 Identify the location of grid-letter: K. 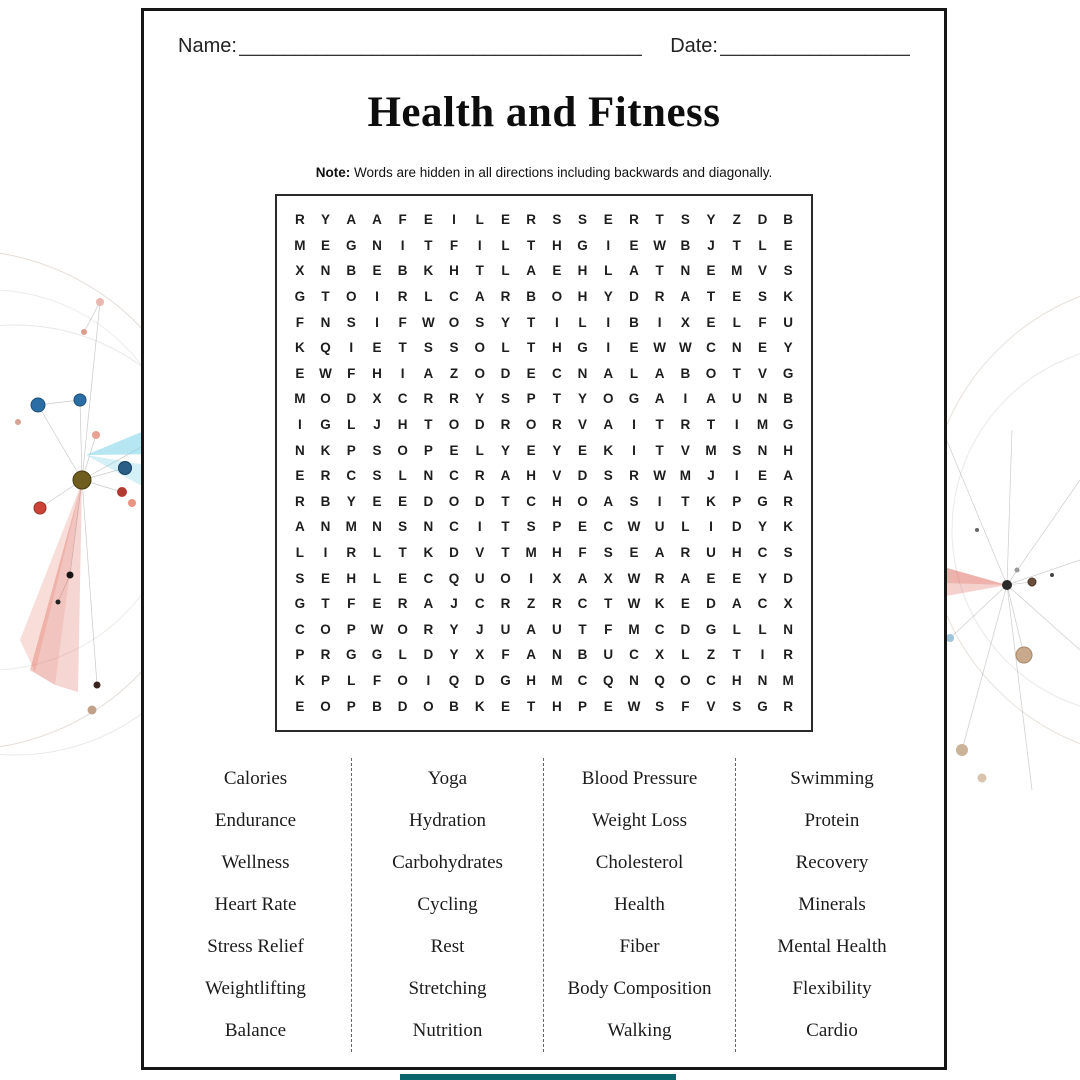
(479, 706).